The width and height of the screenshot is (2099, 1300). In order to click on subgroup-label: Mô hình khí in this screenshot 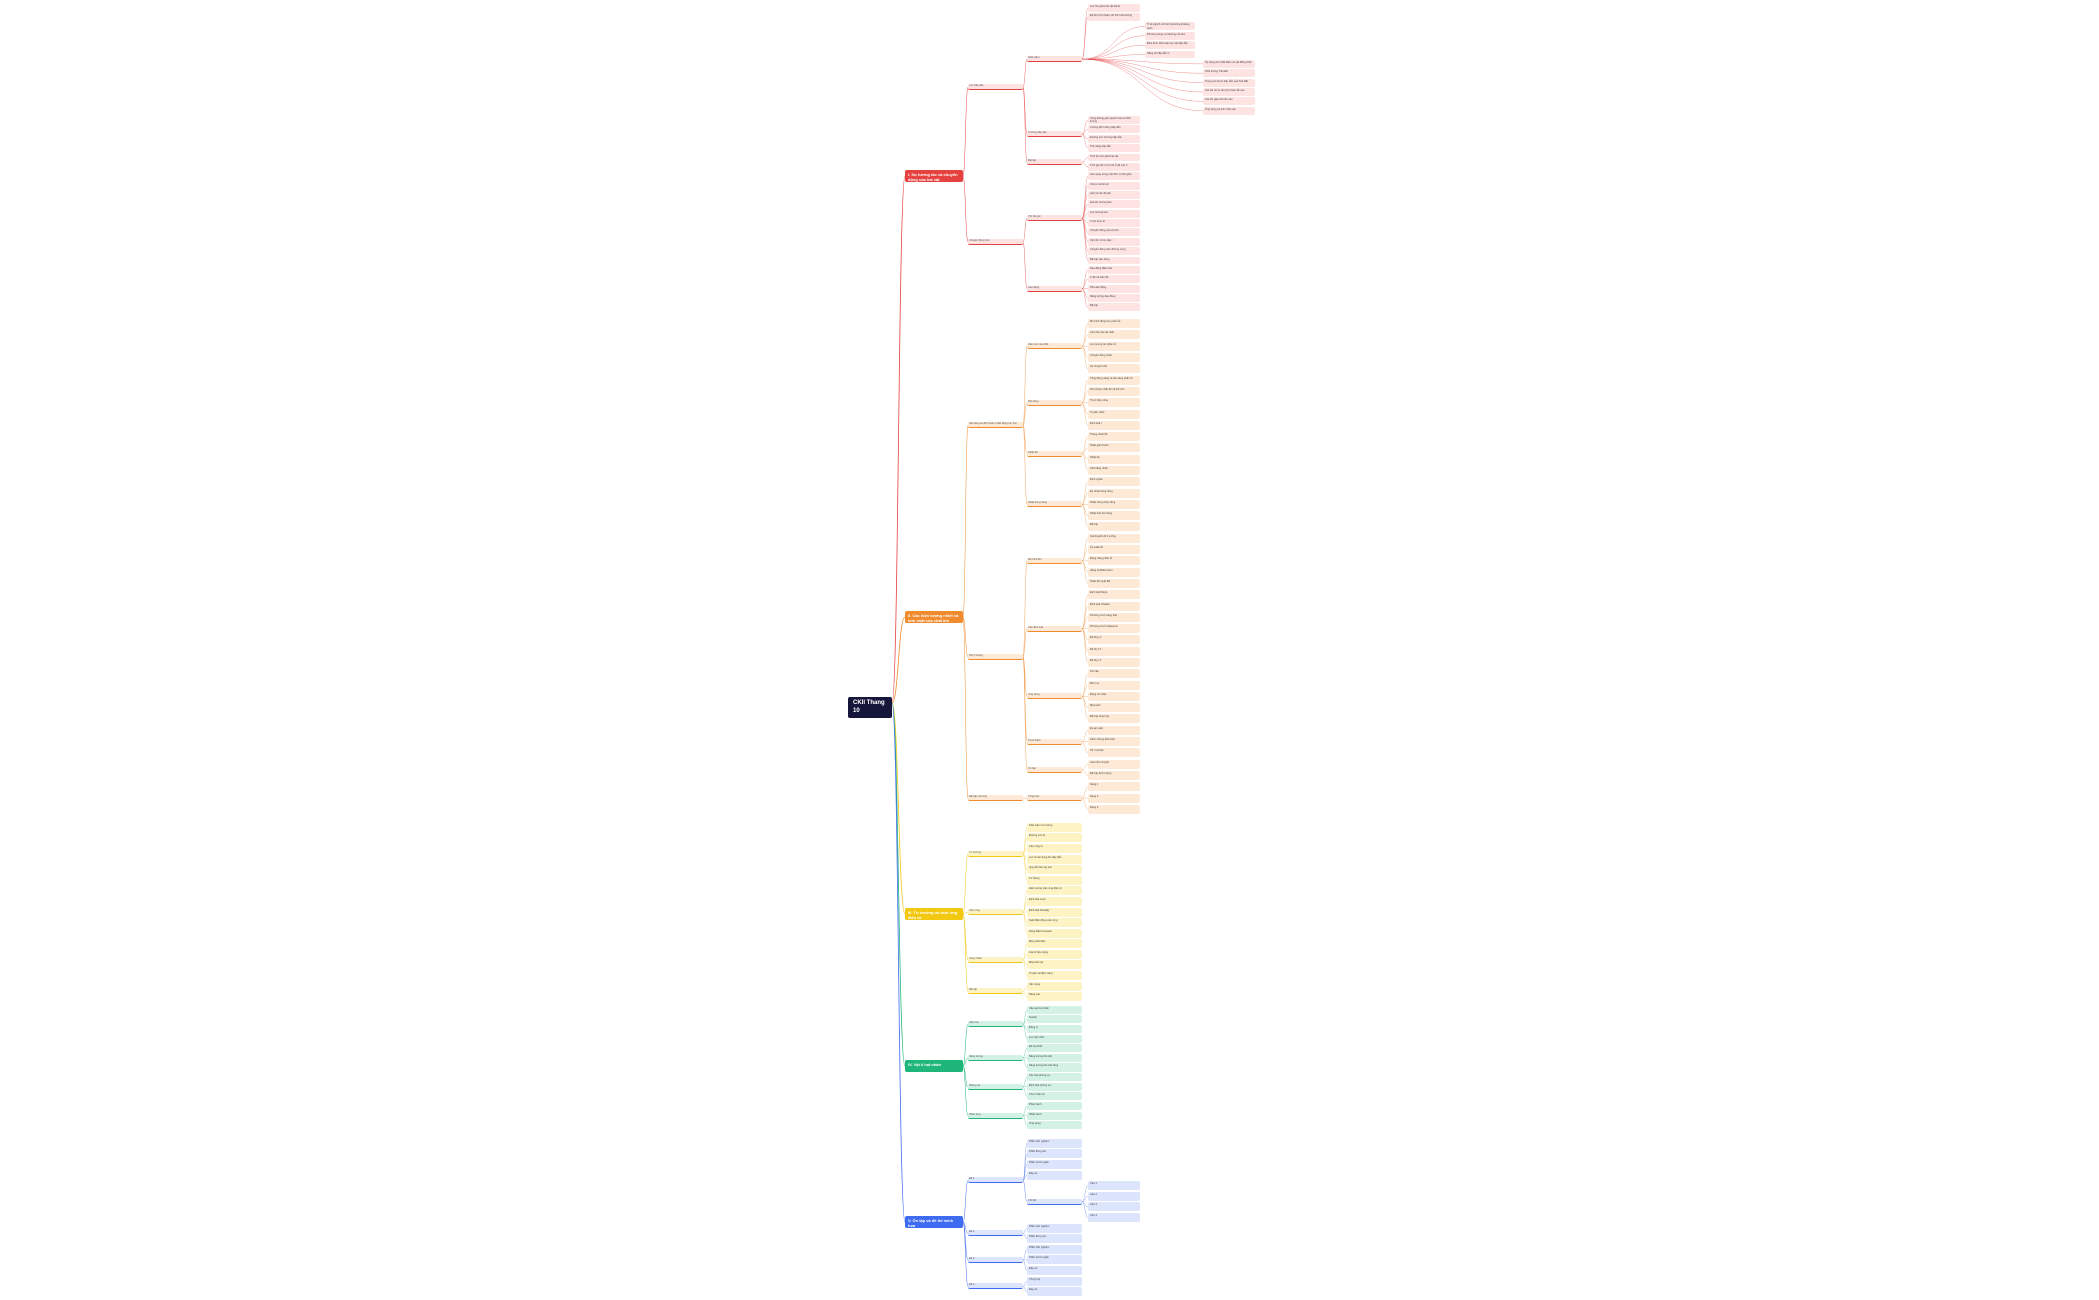, I will do `click(1054, 560)`.